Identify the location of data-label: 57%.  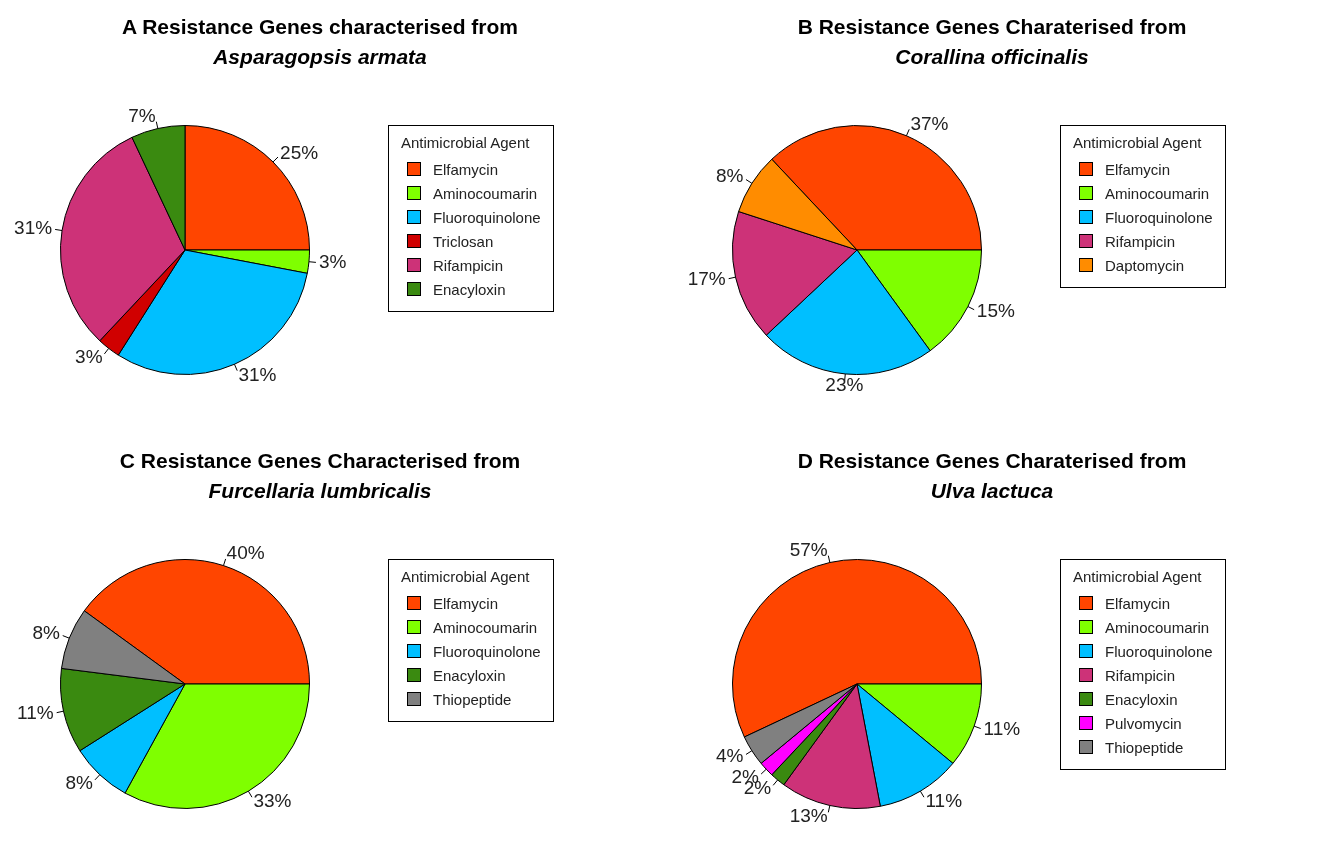
(808, 550).